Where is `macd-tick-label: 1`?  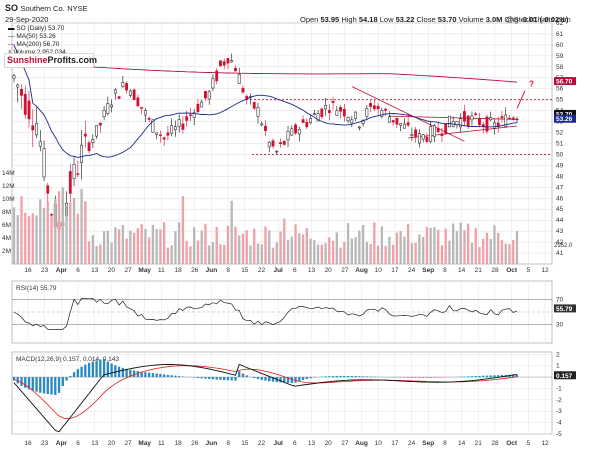
macd-tick-label: 1 is located at coordinates (558, 366).